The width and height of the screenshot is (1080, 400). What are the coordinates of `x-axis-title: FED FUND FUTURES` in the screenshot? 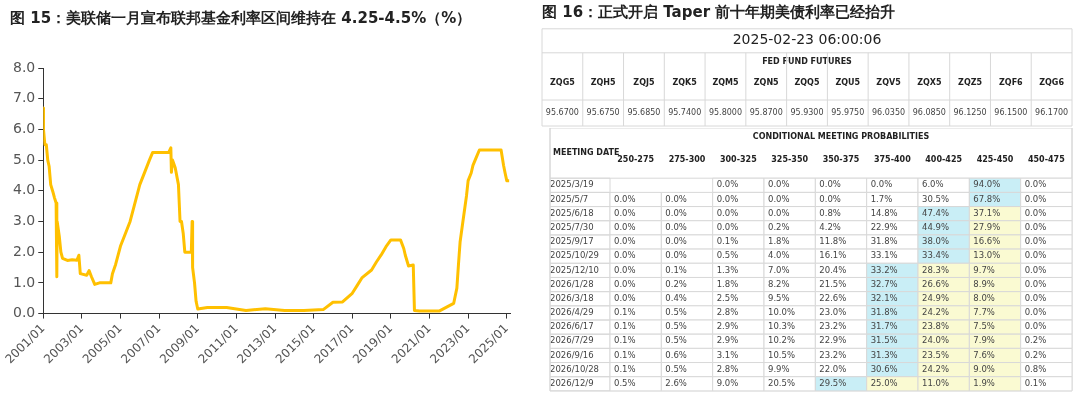 It's located at (807, 61).